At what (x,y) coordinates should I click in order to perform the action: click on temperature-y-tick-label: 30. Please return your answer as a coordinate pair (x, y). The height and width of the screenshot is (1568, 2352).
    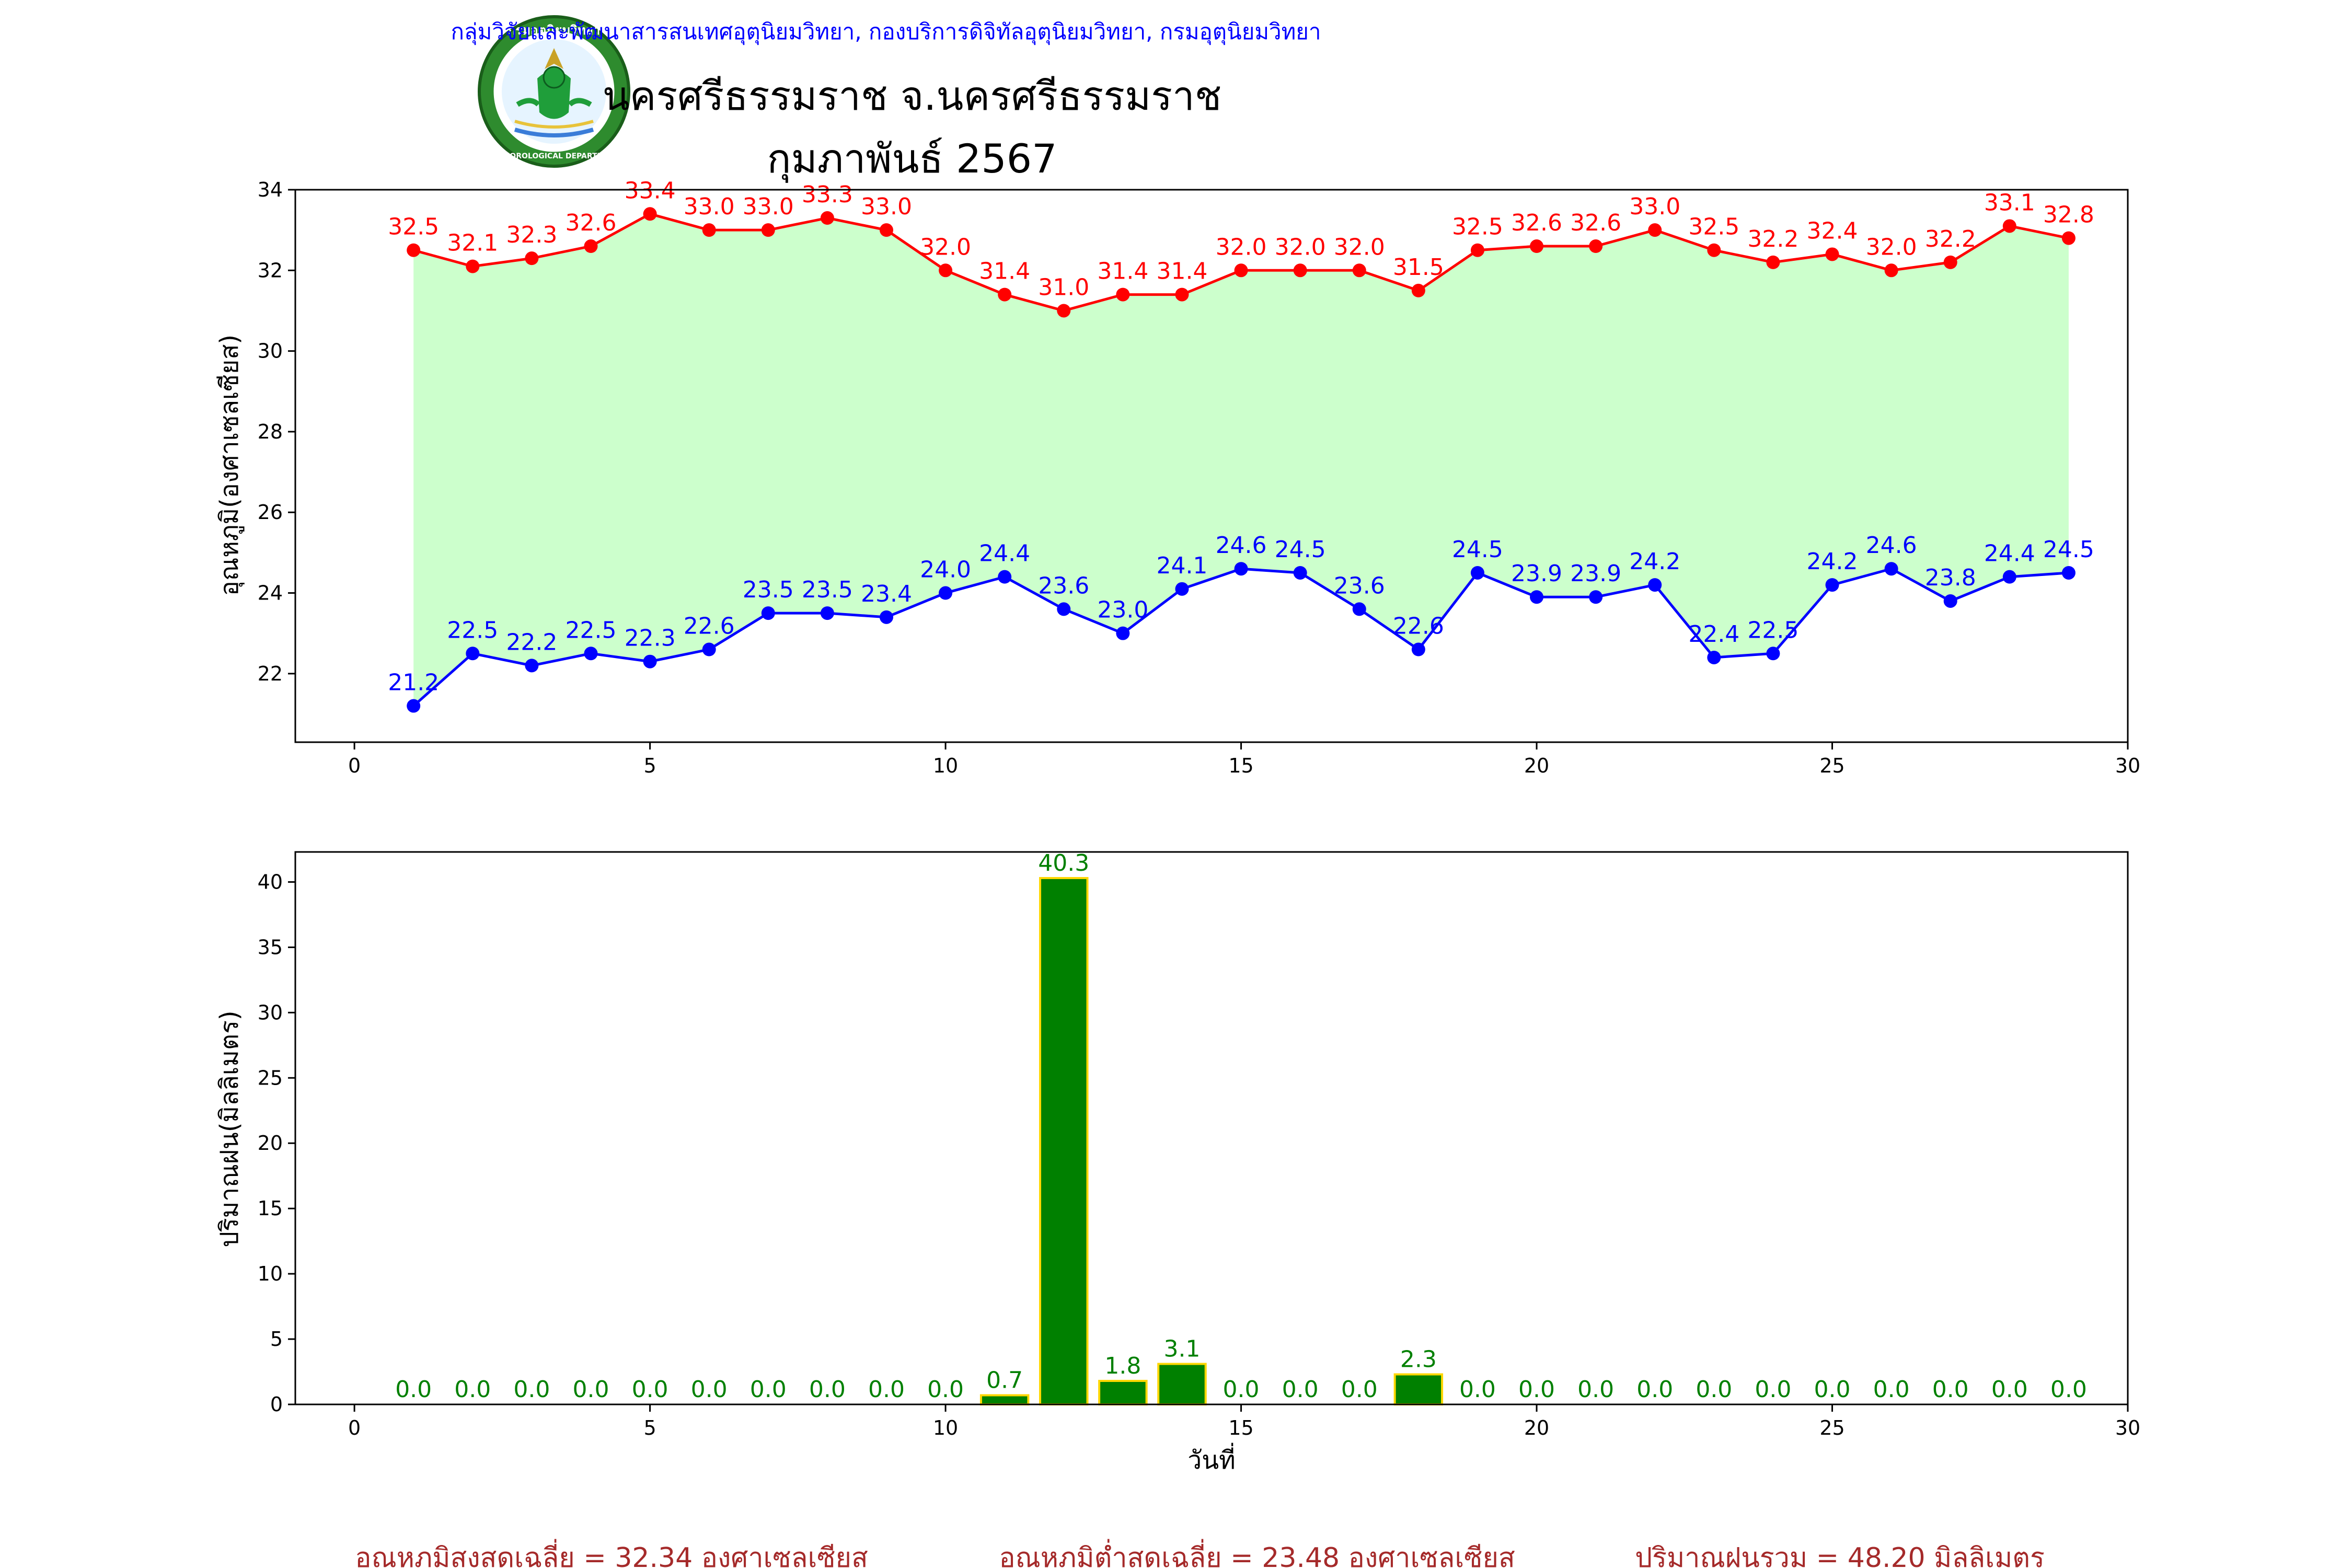
    Looking at the image, I should click on (270, 351).